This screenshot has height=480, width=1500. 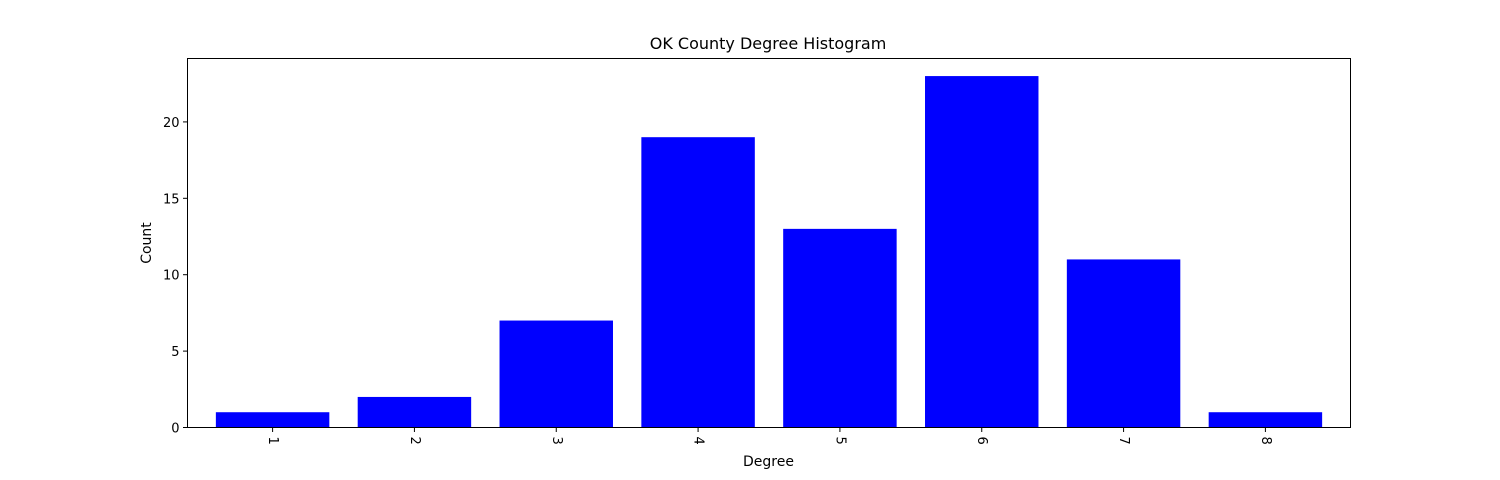 I want to click on x-axis-label: Degree, so click(x=768, y=462).